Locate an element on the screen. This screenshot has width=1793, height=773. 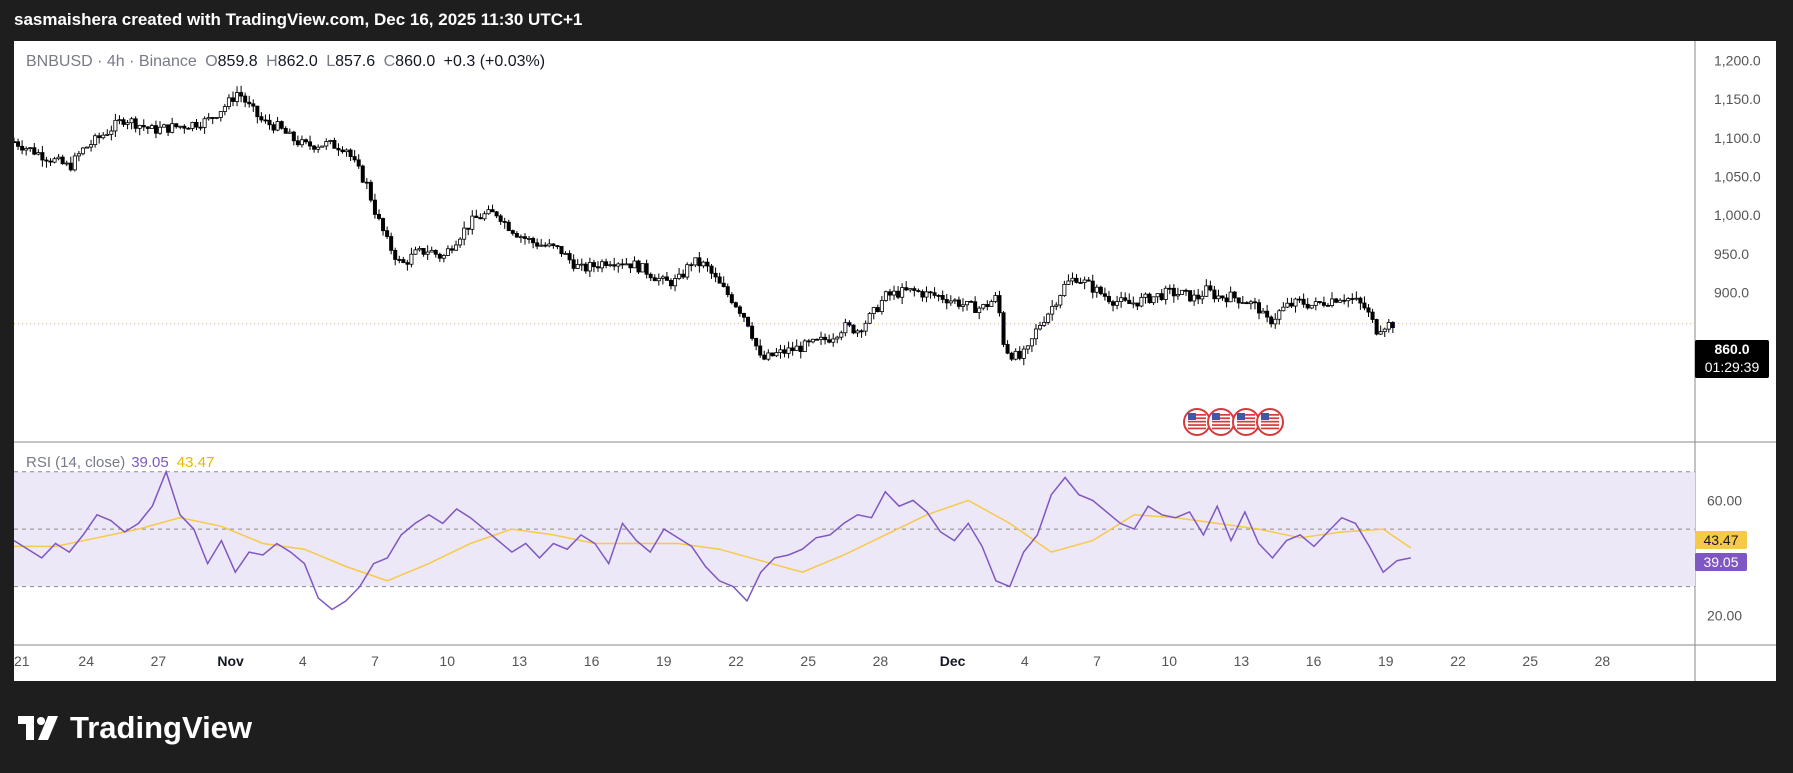
time-axis-tick: 7 is located at coordinates (1097, 661).